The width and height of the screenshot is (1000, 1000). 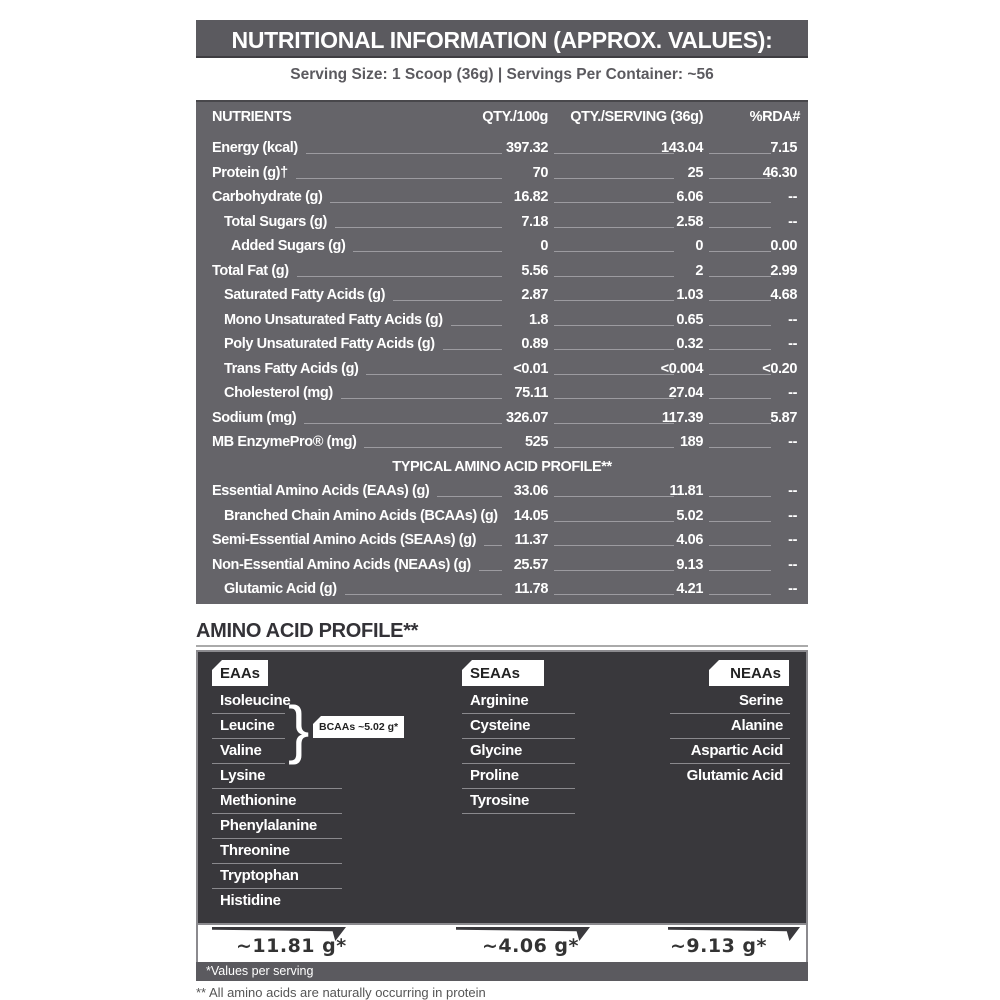 What do you see at coordinates (531, 589) in the screenshot?
I see `per100-value: 11.78` at bounding box center [531, 589].